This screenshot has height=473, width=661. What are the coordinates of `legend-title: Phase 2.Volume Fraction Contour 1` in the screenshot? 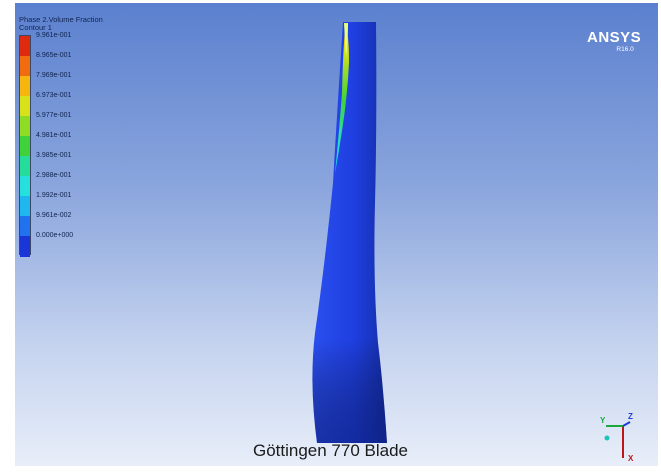 It's located at (61, 24).